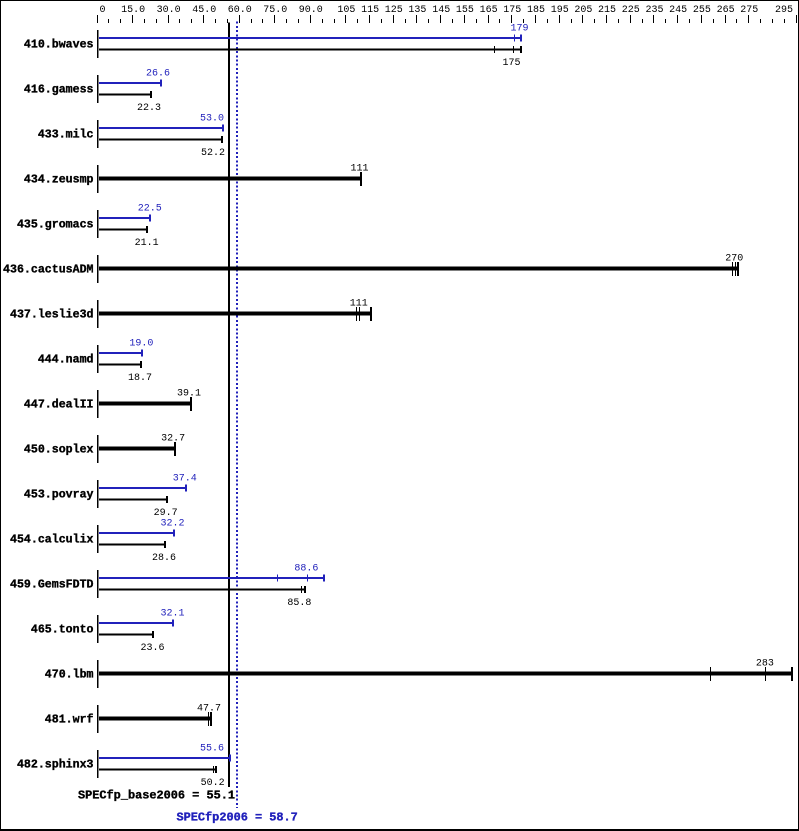 Image resolution: width=799 pixels, height=831 pixels. Describe the element at coordinates (156, 796) in the screenshot. I see `svg-text: SPECfp_base2006 = 55.1` at that location.